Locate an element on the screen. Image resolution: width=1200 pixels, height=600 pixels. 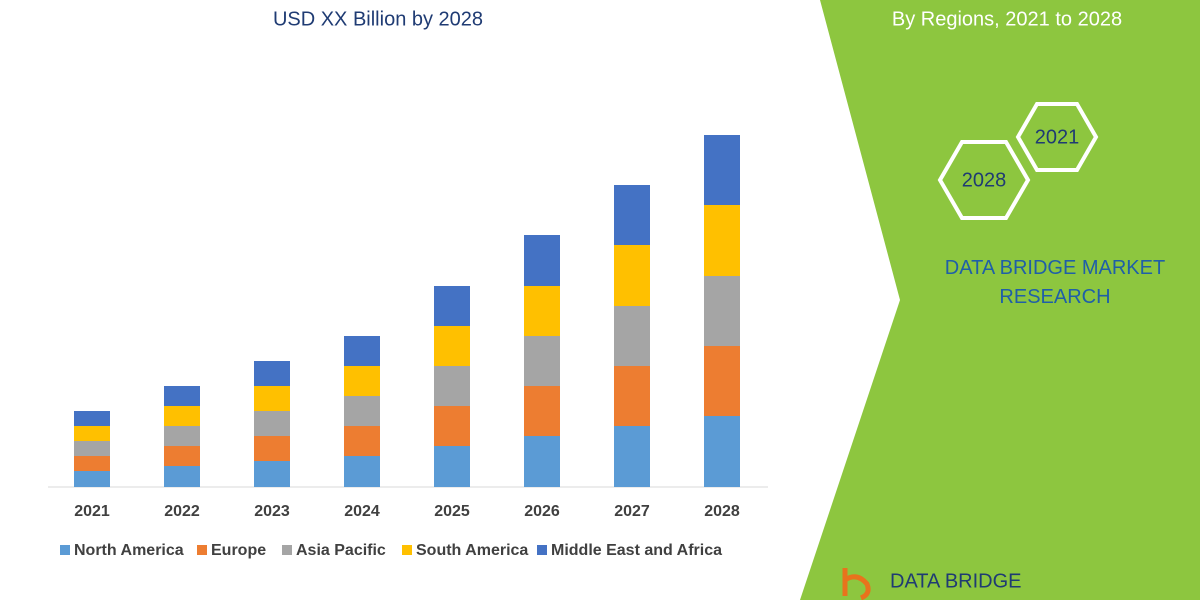
brand: DATA BRIDGE MARKET RESEARCH is located at coordinates (1055, 282).